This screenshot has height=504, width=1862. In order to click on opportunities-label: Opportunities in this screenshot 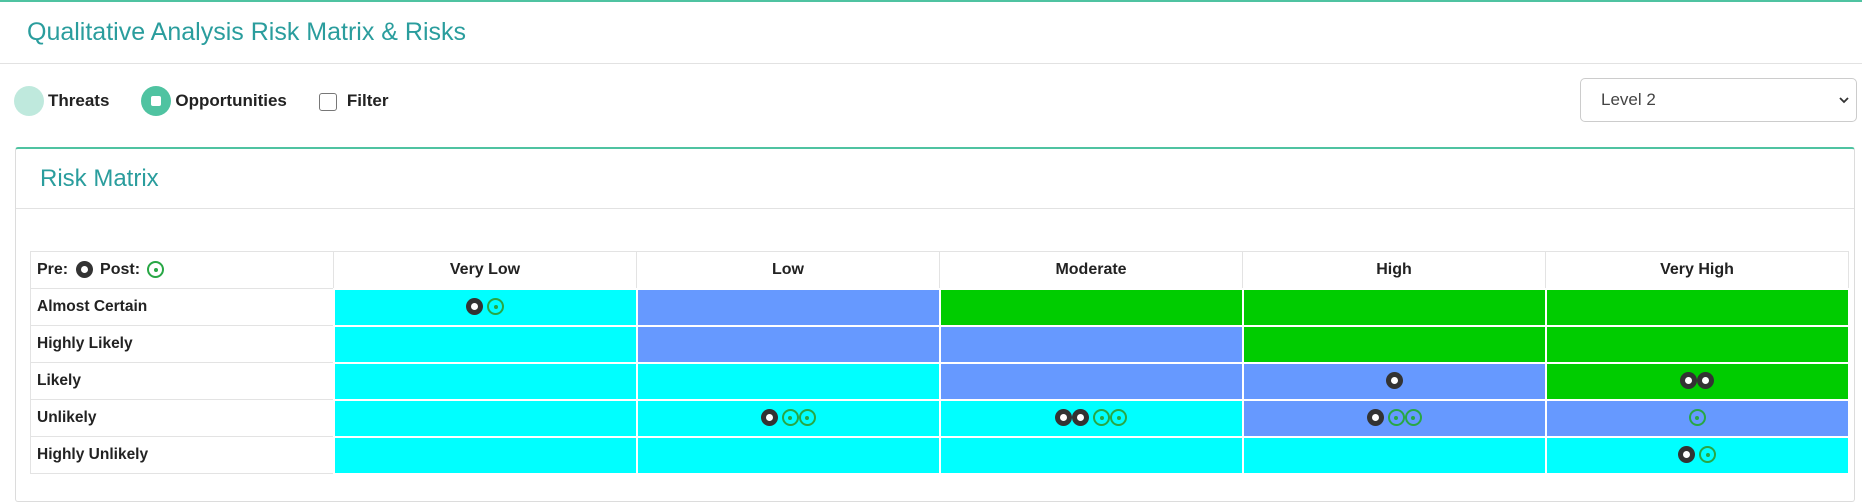, I will do `click(231, 100)`.